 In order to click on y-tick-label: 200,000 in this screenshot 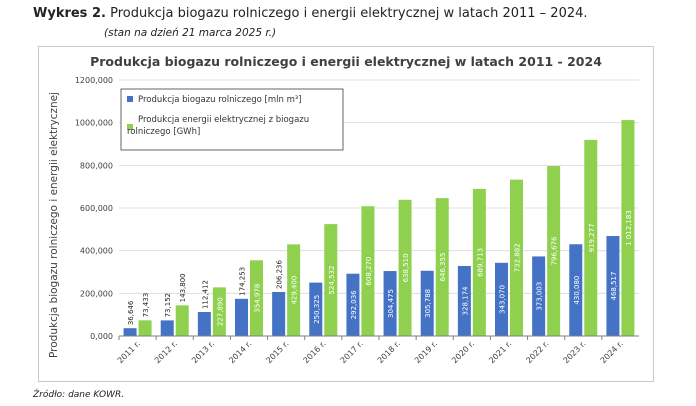, I will do `click(96, 293)`.